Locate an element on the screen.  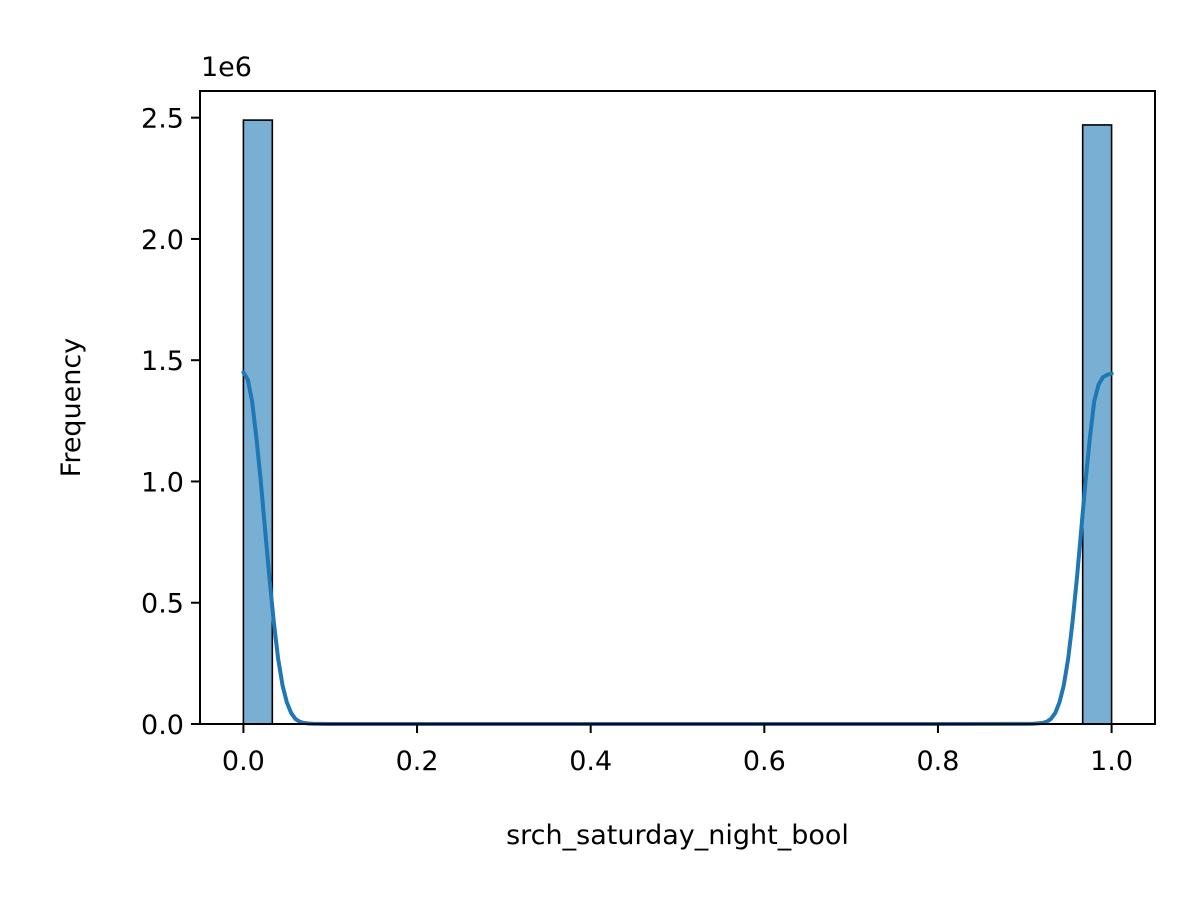
x-axis-label: srch_saturday_night_bool is located at coordinates (677, 835).